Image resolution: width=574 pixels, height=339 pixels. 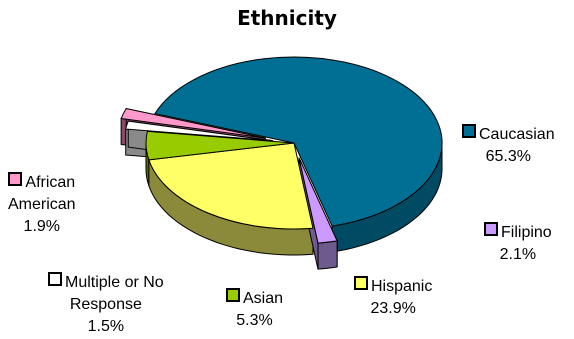 I want to click on label-text-african-american-line2: American, so click(x=42, y=204).